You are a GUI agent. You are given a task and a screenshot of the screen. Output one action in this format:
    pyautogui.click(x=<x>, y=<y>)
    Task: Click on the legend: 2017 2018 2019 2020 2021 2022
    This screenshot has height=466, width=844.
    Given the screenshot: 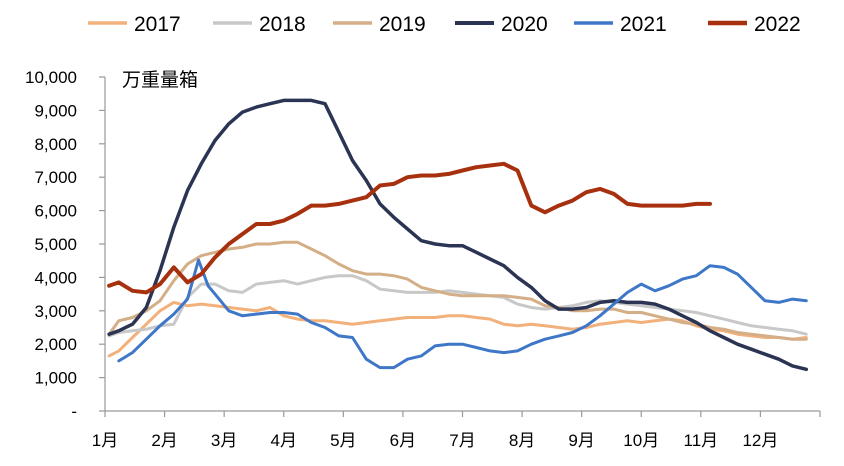 What is the action you would take?
    pyautogui.click(x=444, y=24)
    